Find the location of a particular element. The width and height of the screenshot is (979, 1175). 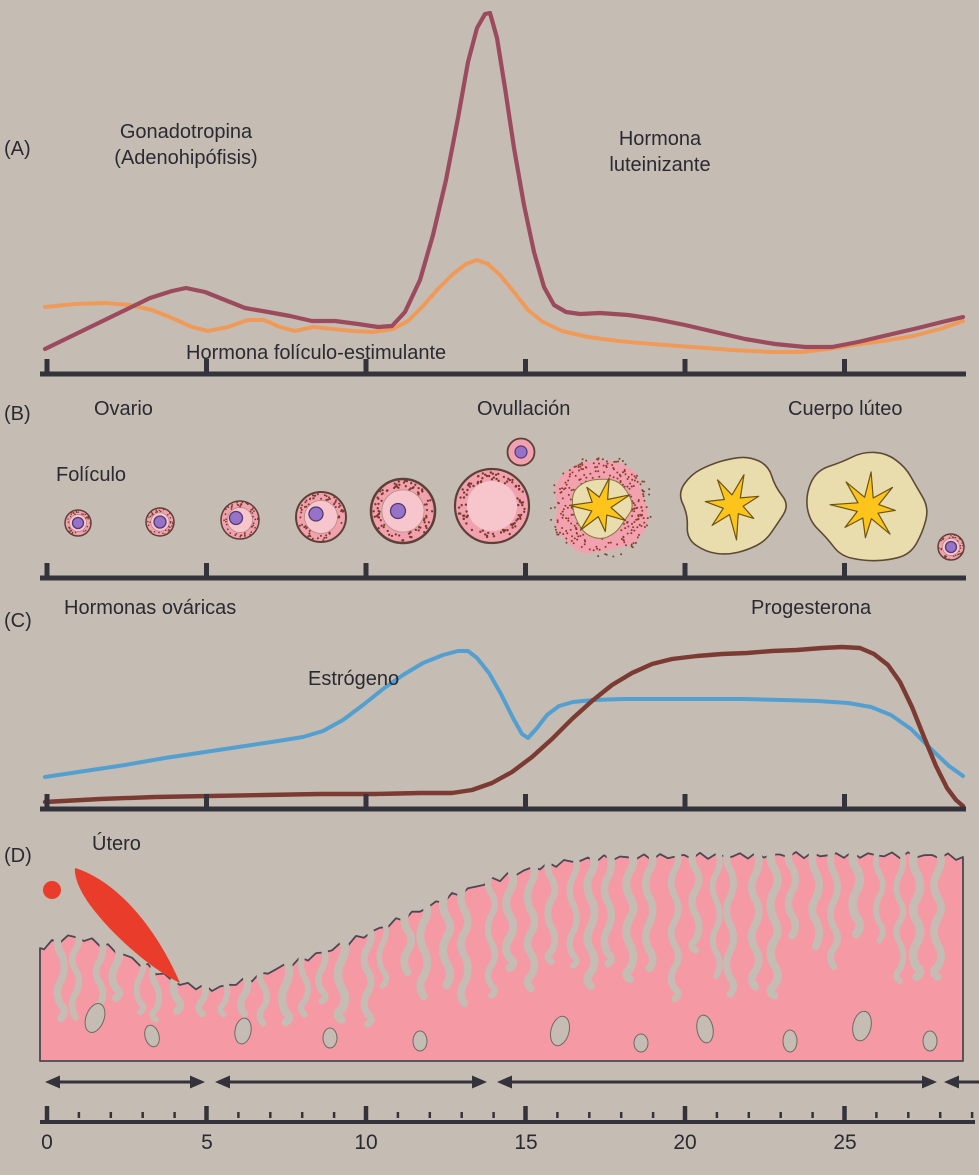

panel-c-tag: (C) is located at coordinates (18, 621).